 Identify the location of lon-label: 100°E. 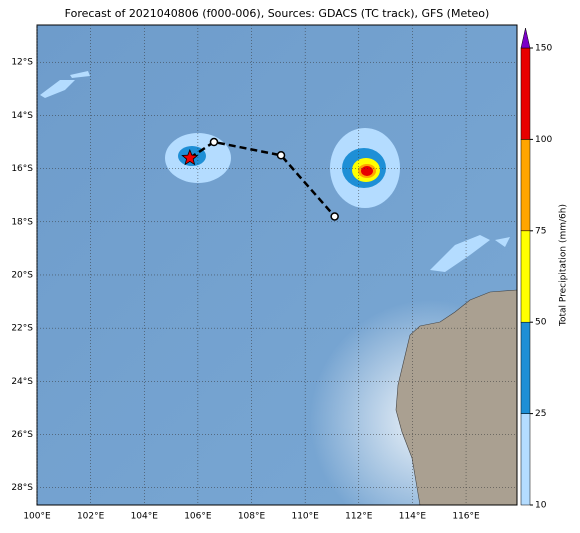
(37, 517).